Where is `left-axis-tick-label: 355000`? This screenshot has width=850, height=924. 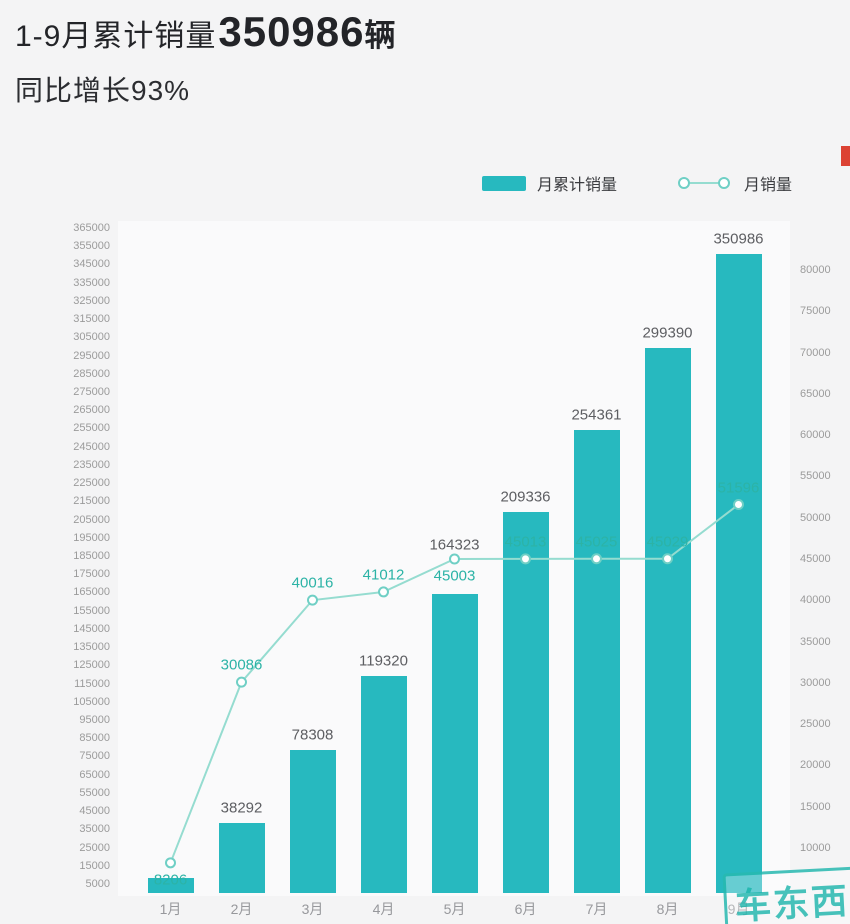 left-axis-tick-label: 355000 is located at coordinates (91, 246).